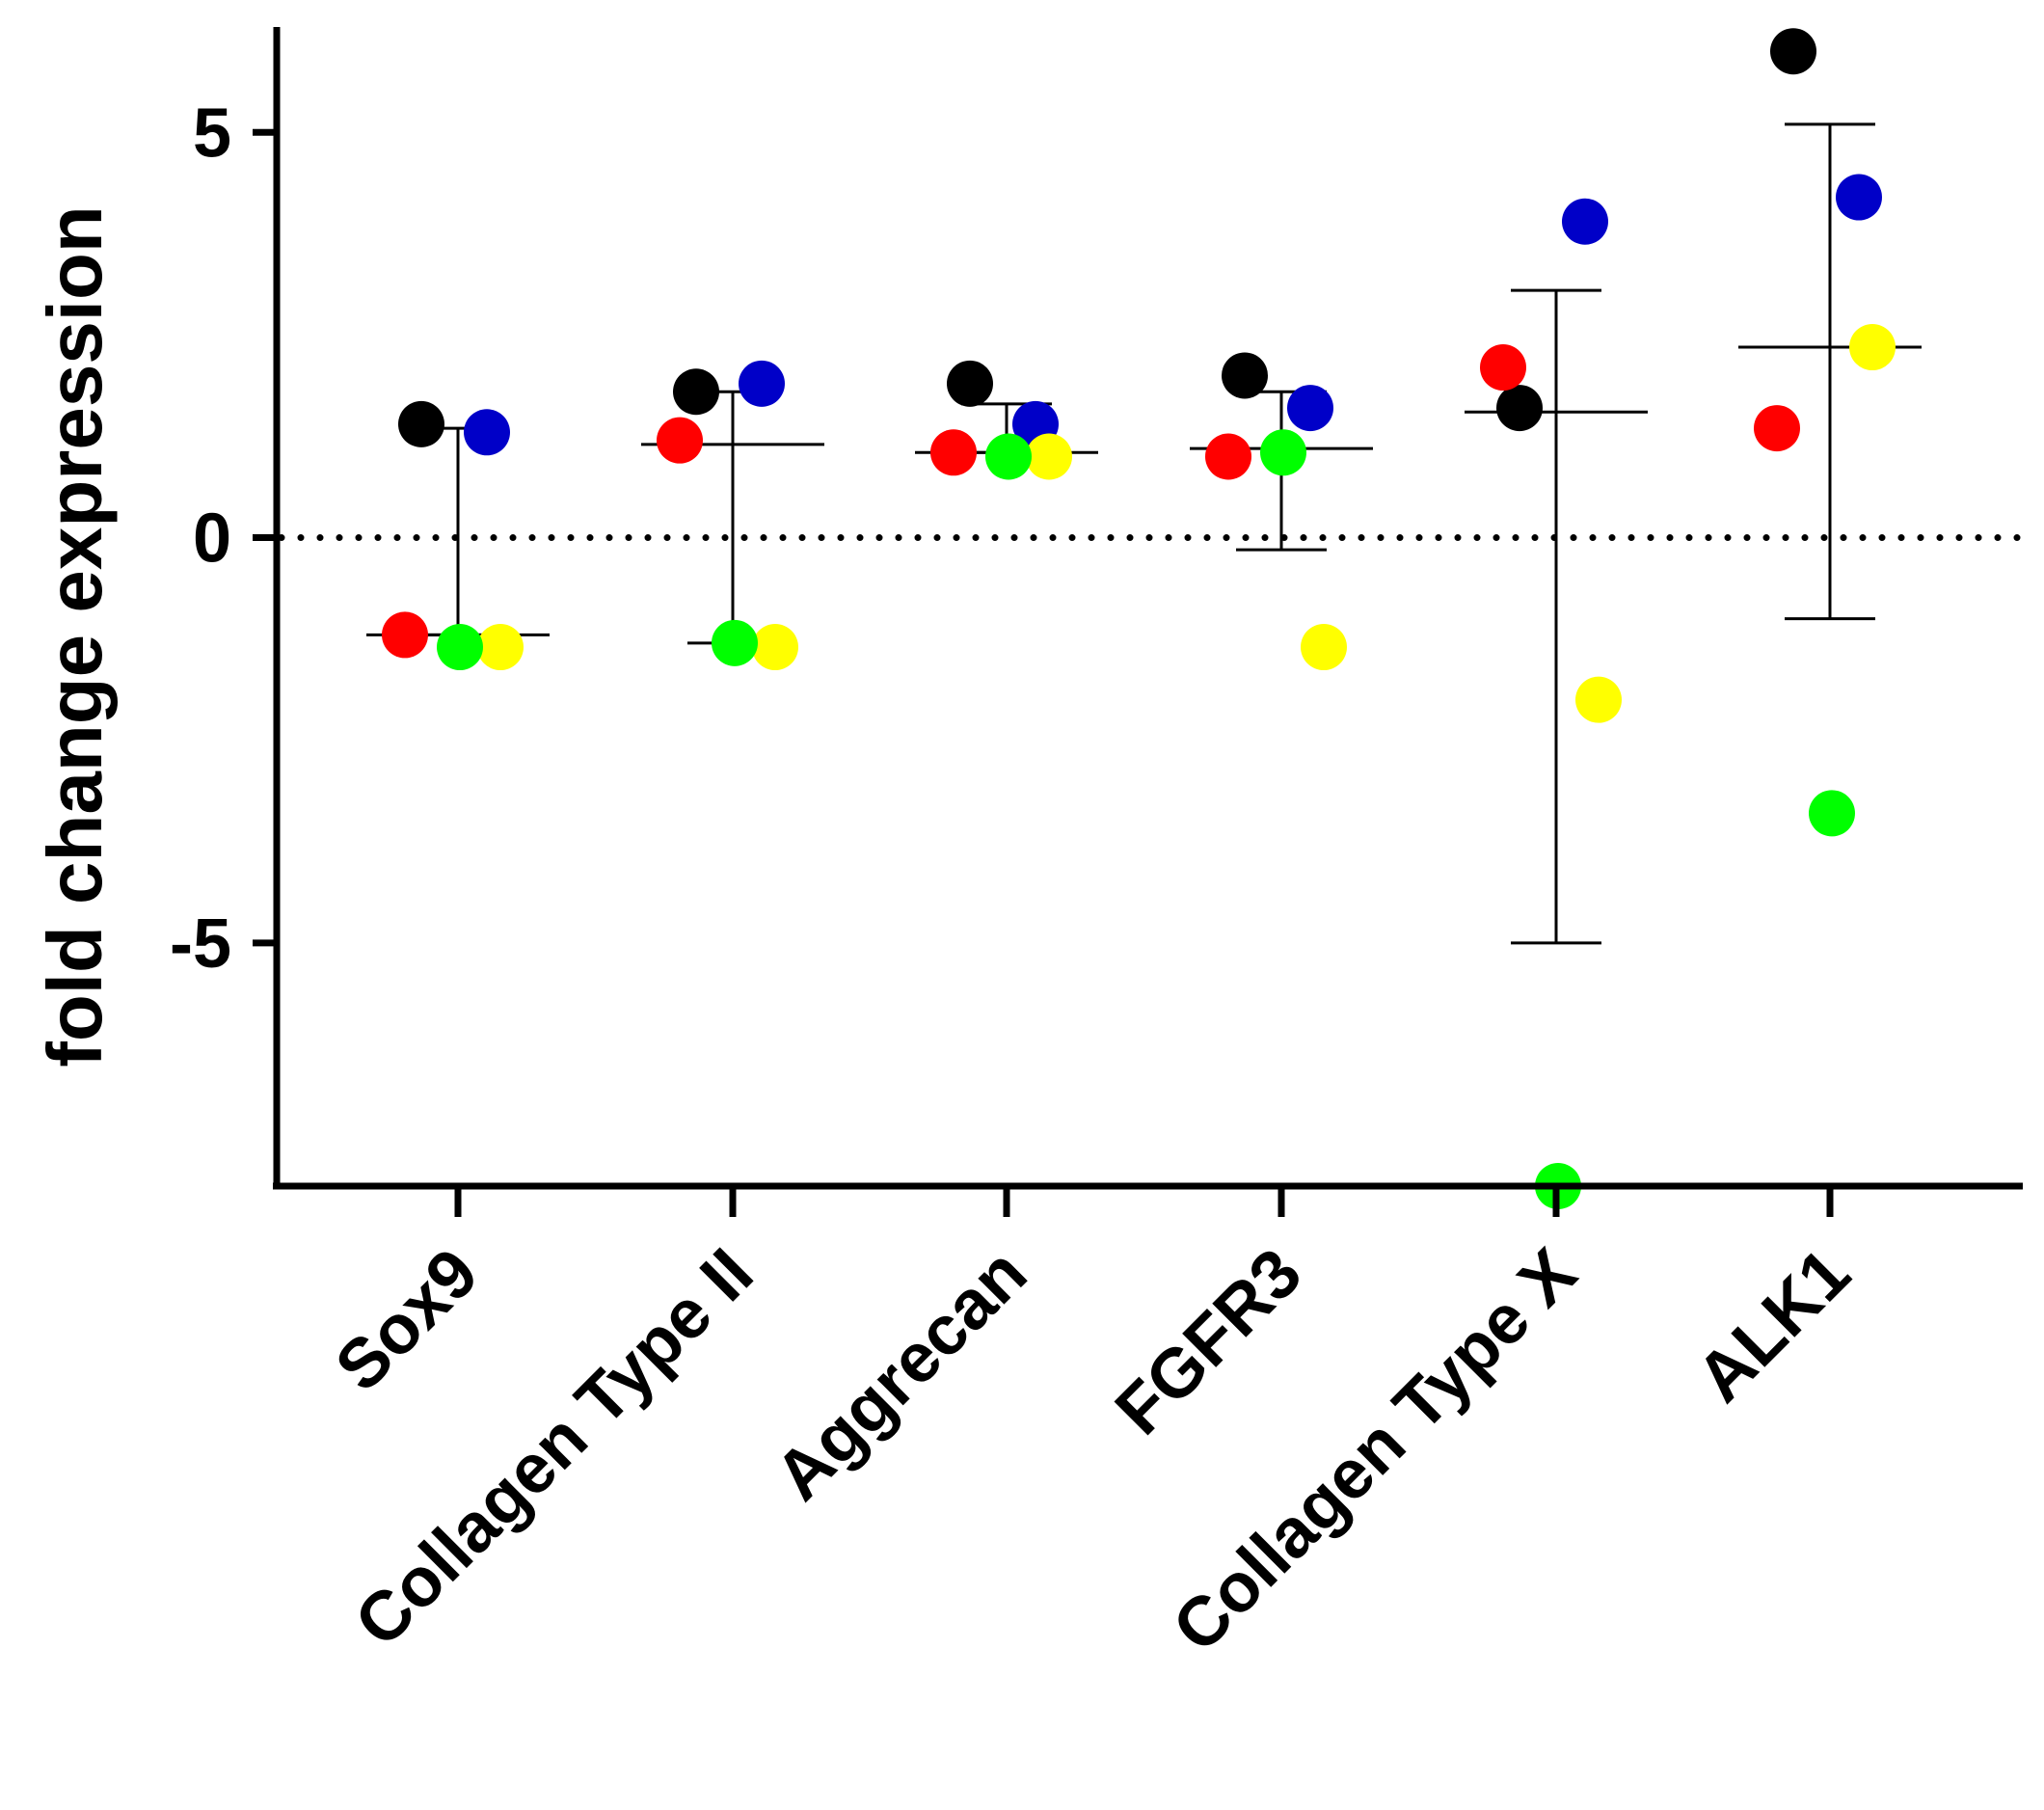  I want to click on y-tick-label: -5, so click(200, 944).